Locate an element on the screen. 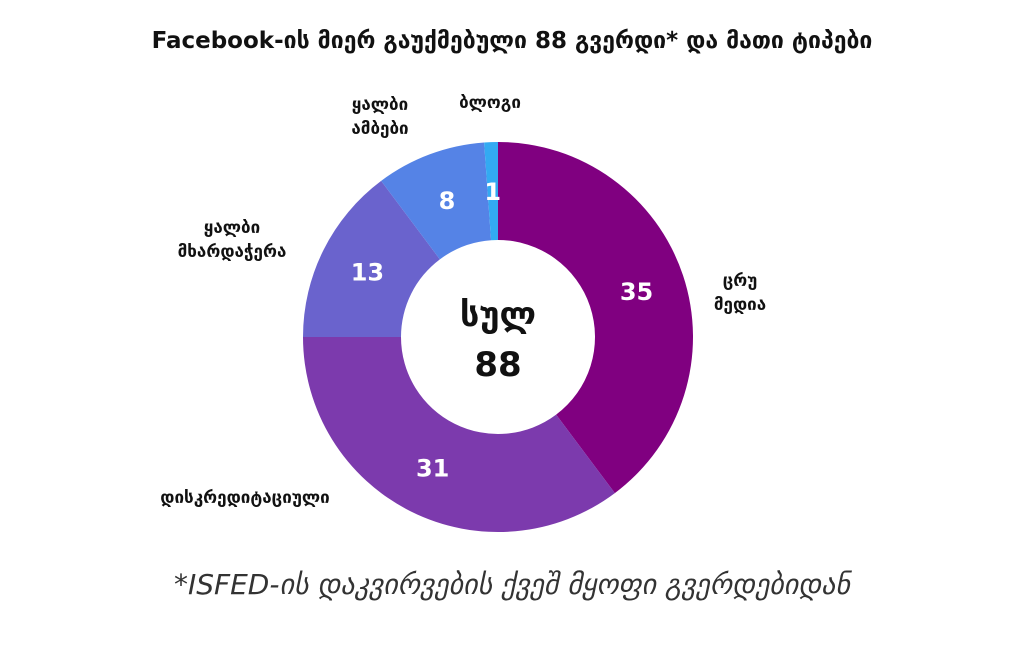  slice-label-3: ყალბი ამბები is located at coordinates (379, 117).